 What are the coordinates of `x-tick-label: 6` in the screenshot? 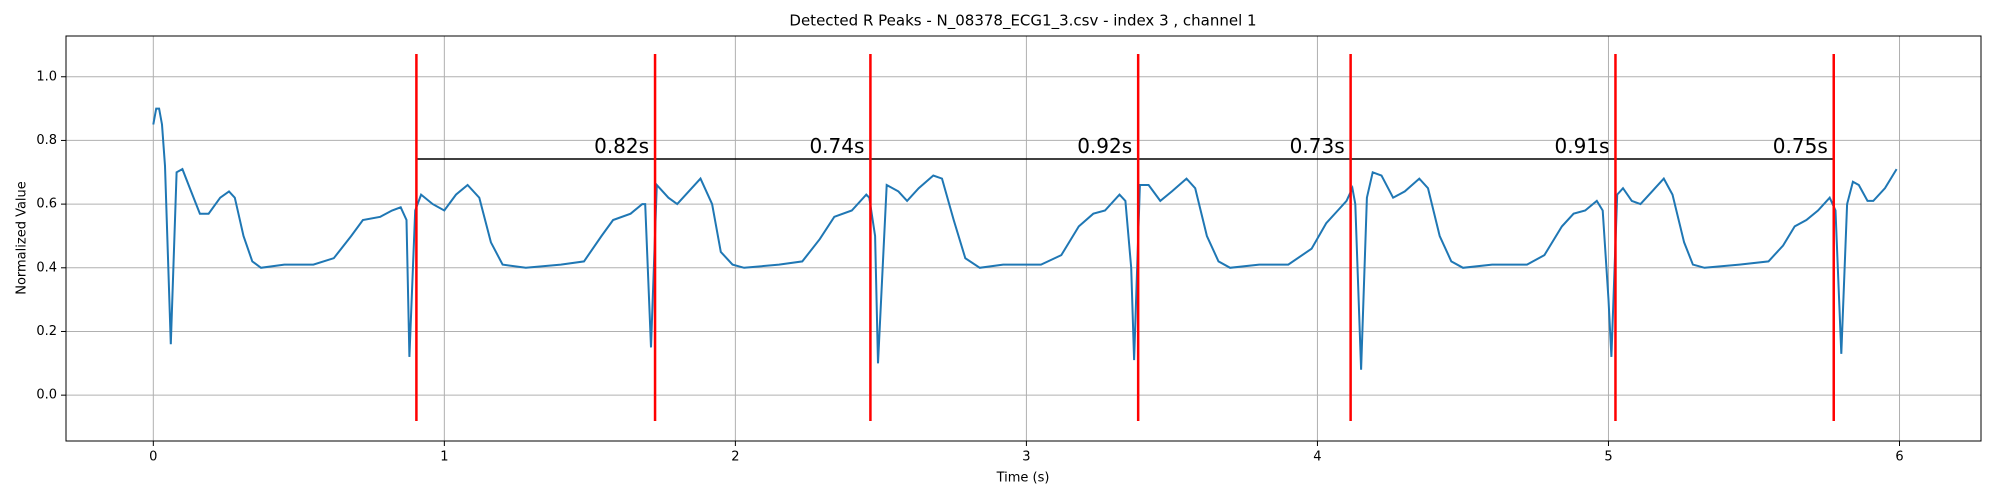 It's located at (1899, 457).